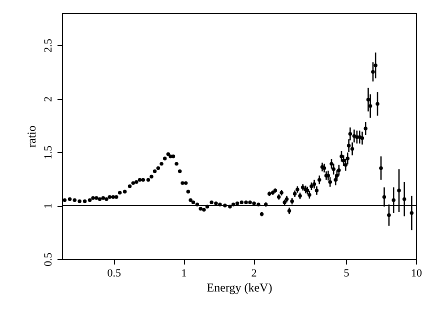 The image size is (439, 309). Describe the element at coordinates (31, 137) in the screenshot. I see `y-axis-title: ratio` at that location.